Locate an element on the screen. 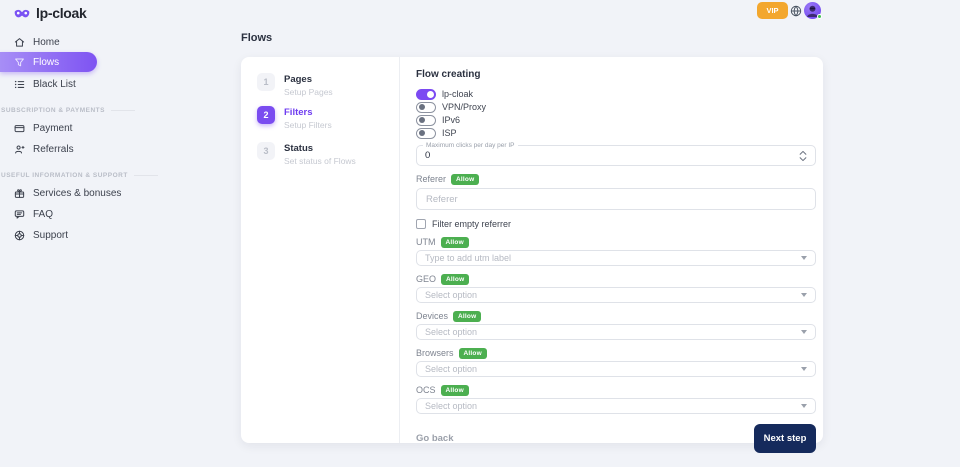  step-subtitle: Set status of Flows is located at coordinates (320, 161).